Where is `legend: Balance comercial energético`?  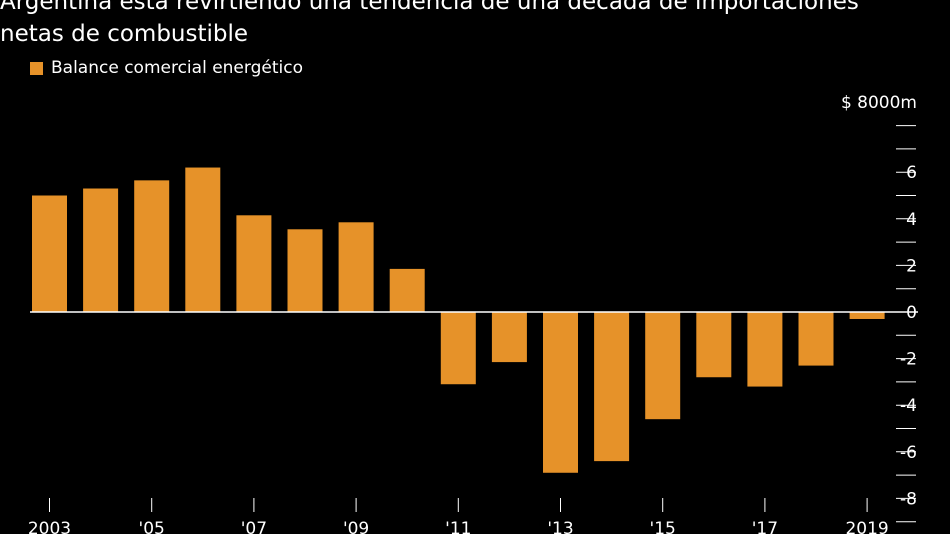 legend: Balance comercial energético is located at coordinates (166, 68).